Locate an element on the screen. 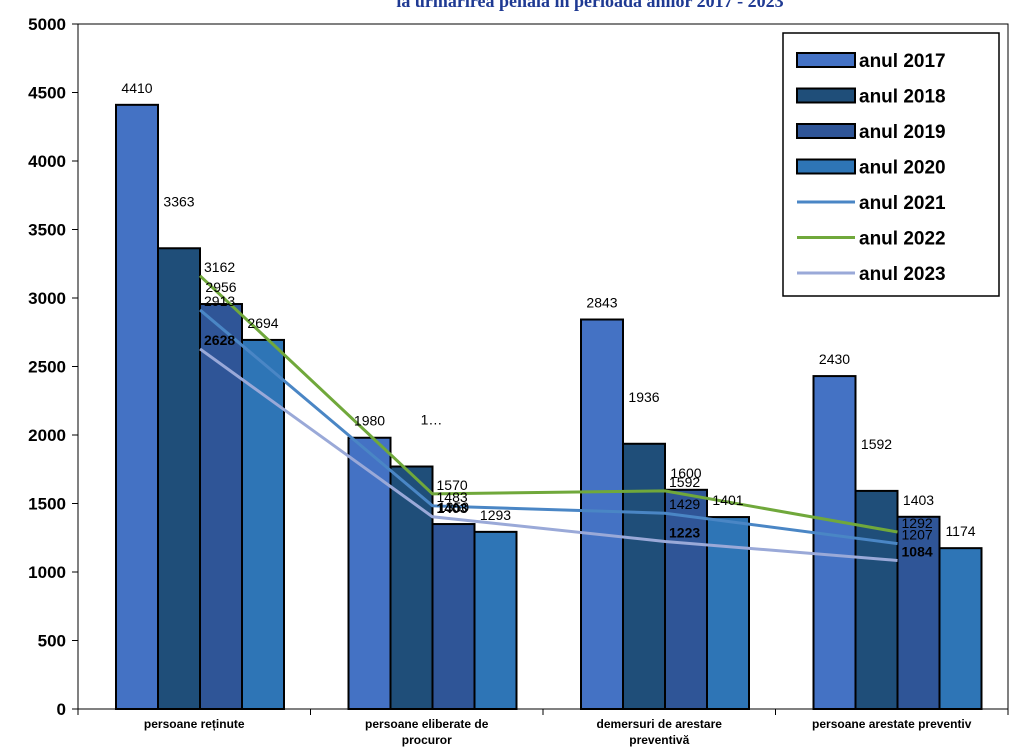 Image resolution: width=1011 pixels, height=754 pixels. legend-label: anul 2018 is located at coordinates (902, 97).